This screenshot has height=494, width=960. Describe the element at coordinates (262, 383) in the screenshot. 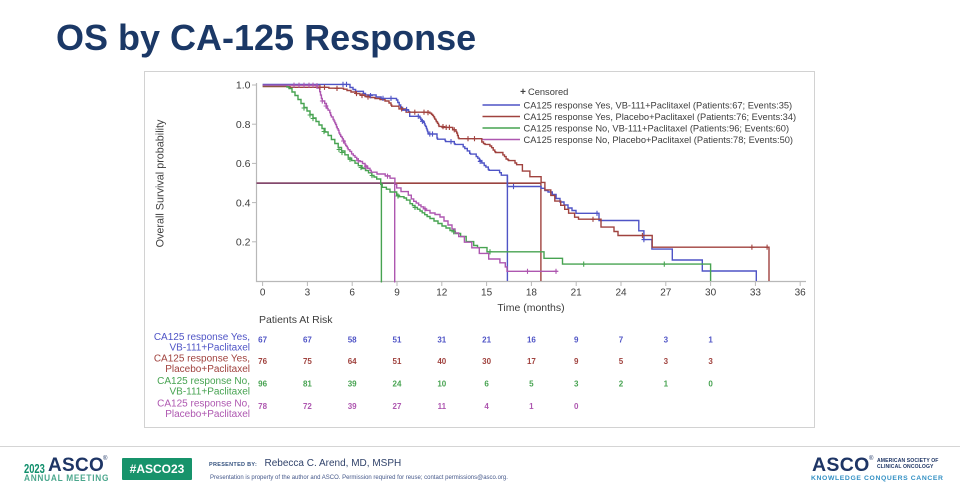

I see `svg-text: 96` at that location.